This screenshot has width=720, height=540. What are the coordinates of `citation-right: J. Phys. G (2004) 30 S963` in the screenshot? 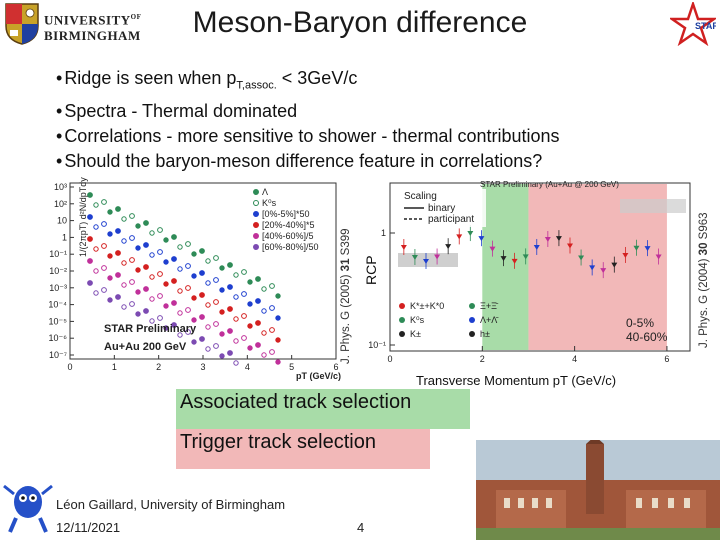 It's located at (704, 280).